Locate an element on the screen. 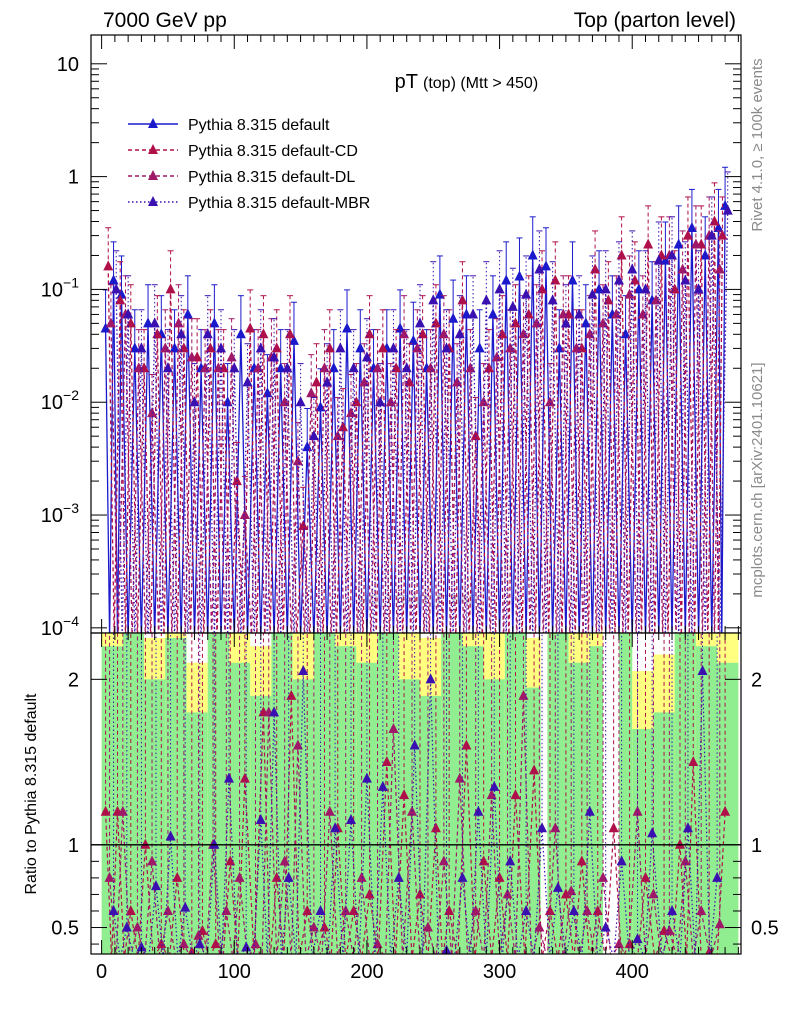  ratio-y-tick-label: 0.5 is located at coordinates (65, 929).